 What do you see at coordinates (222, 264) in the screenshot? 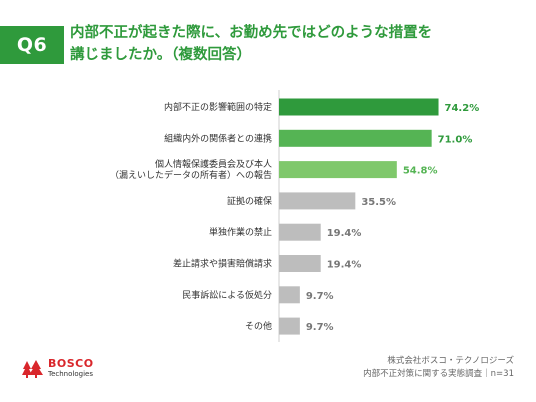
I see `category-label-5: 差止請求や損害賠償請求` at bounding box center [222, 264].